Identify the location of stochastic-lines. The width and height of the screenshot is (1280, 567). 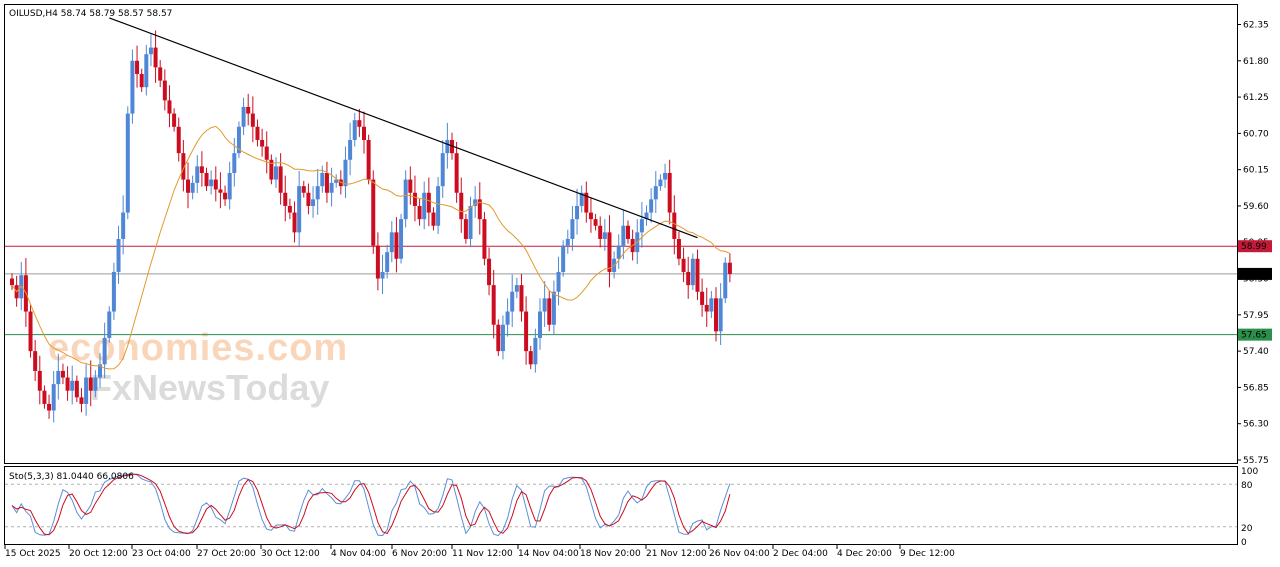
(621, 505).